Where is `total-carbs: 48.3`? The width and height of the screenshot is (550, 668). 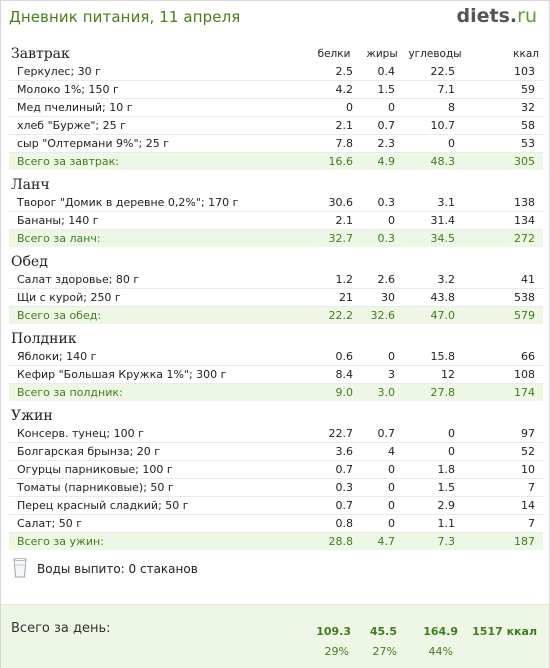
total-carbs: 48.3 is located at coordinates (435, 161).